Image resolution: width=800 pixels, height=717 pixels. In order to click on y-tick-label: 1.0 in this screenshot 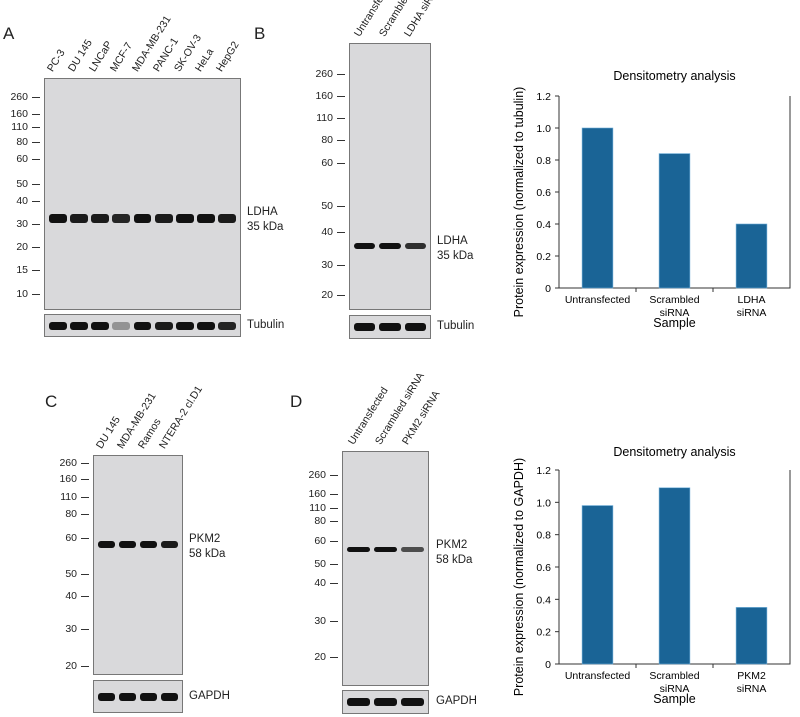, I will do `click(543, 503)`.